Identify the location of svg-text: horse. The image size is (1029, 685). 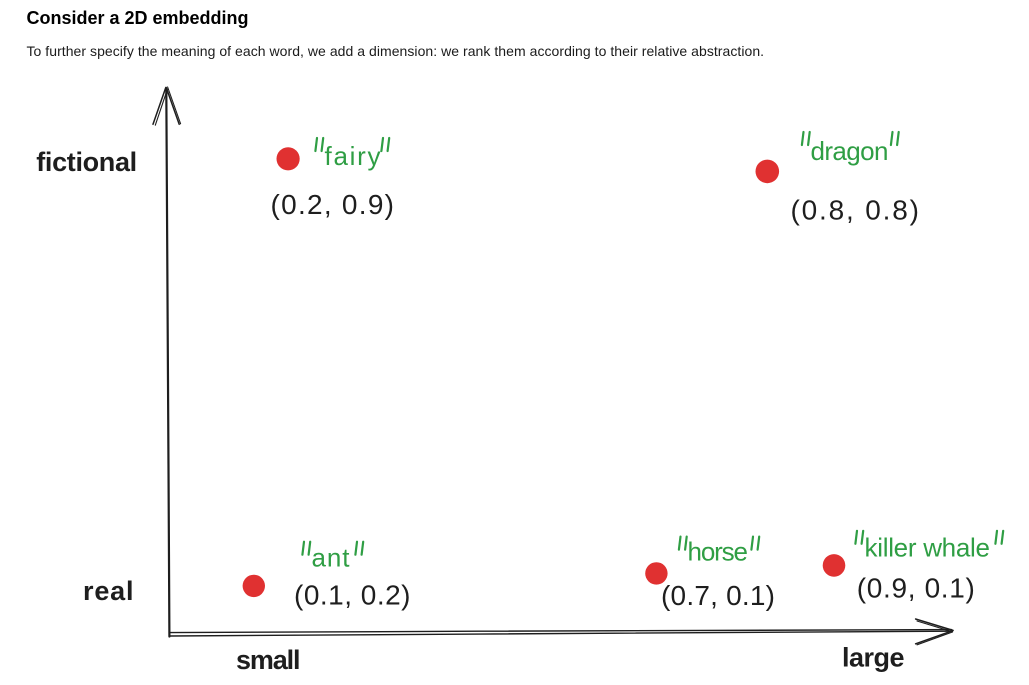
(718, 552).